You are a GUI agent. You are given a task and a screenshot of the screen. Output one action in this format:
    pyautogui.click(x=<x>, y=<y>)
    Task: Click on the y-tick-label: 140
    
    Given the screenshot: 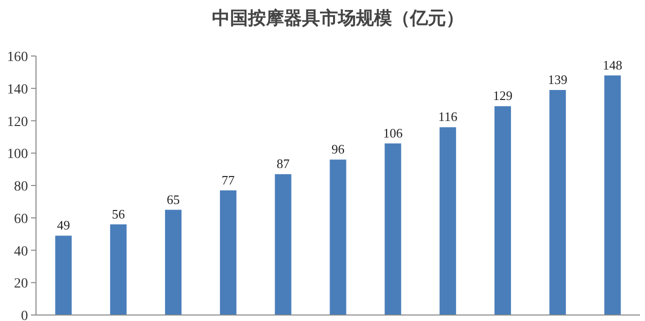 What is the action you would take?
    pyautogui.click(x=17, y=90)
    